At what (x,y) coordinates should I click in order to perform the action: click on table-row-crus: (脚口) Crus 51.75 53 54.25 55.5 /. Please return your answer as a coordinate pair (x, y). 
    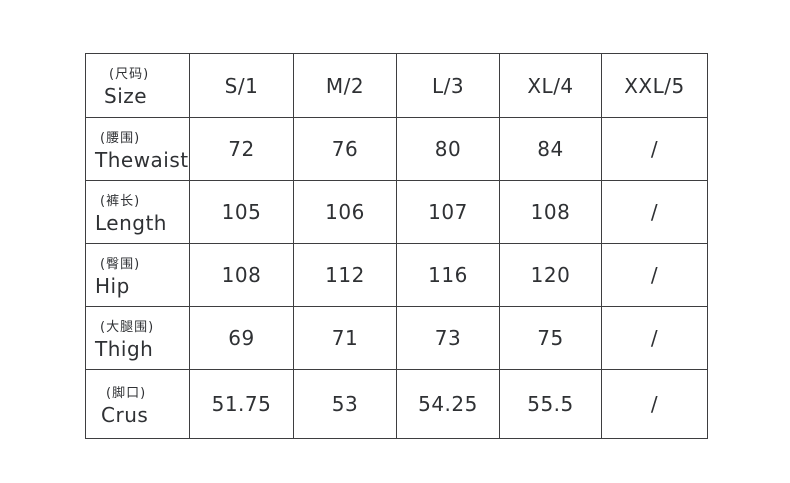
    Looking at the image, I should click on (396, 404).